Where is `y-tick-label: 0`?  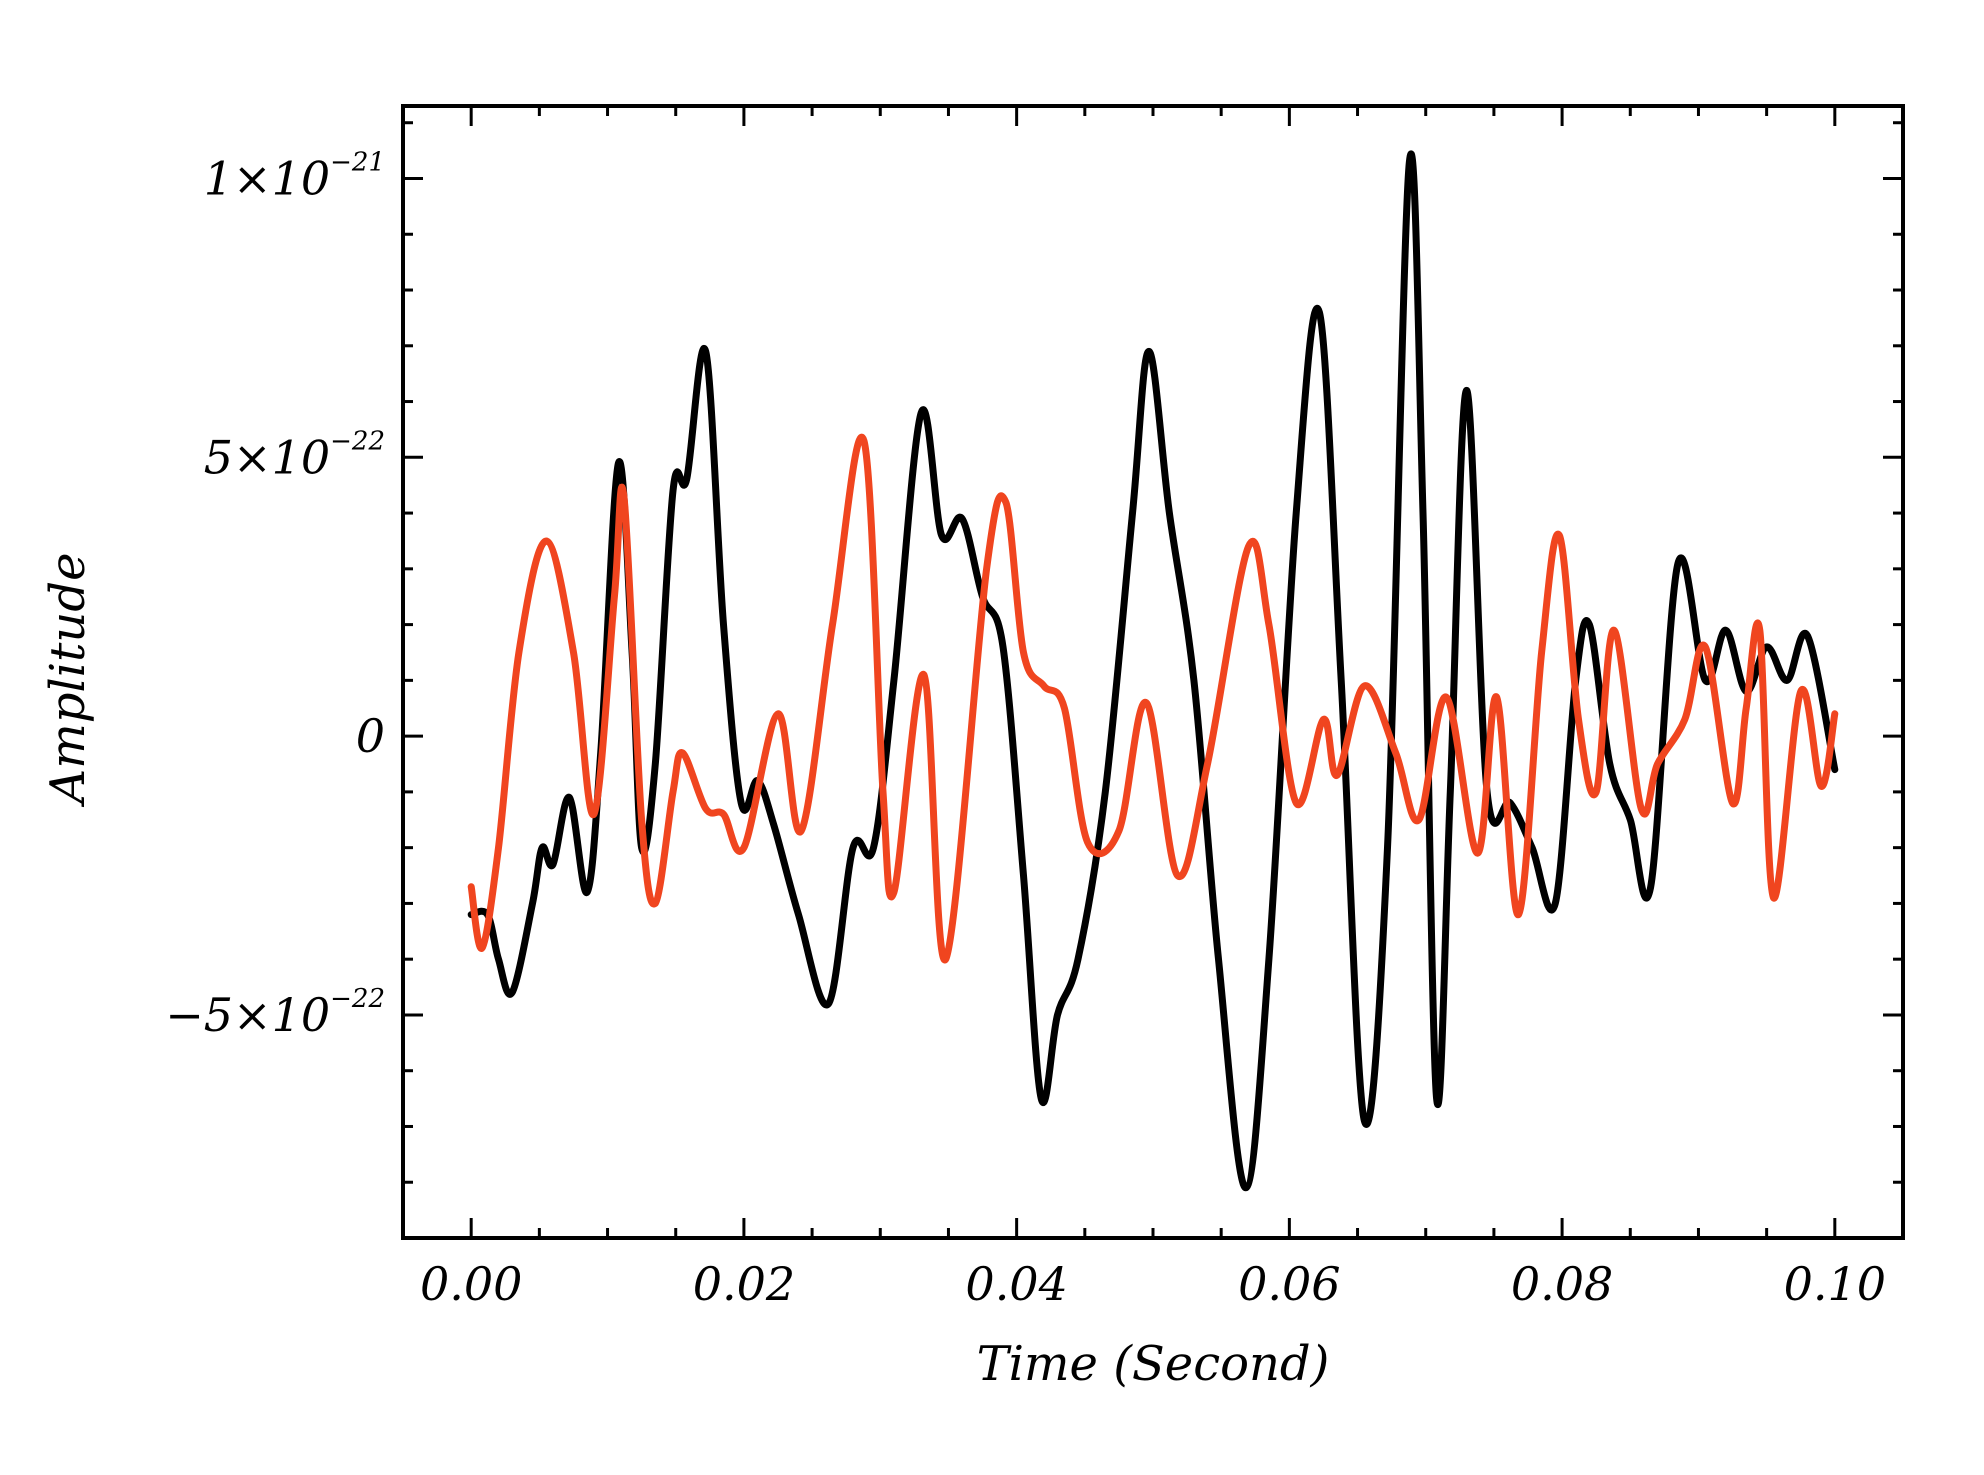 y-tick-label: 0 is located at coordinates (370, 736).